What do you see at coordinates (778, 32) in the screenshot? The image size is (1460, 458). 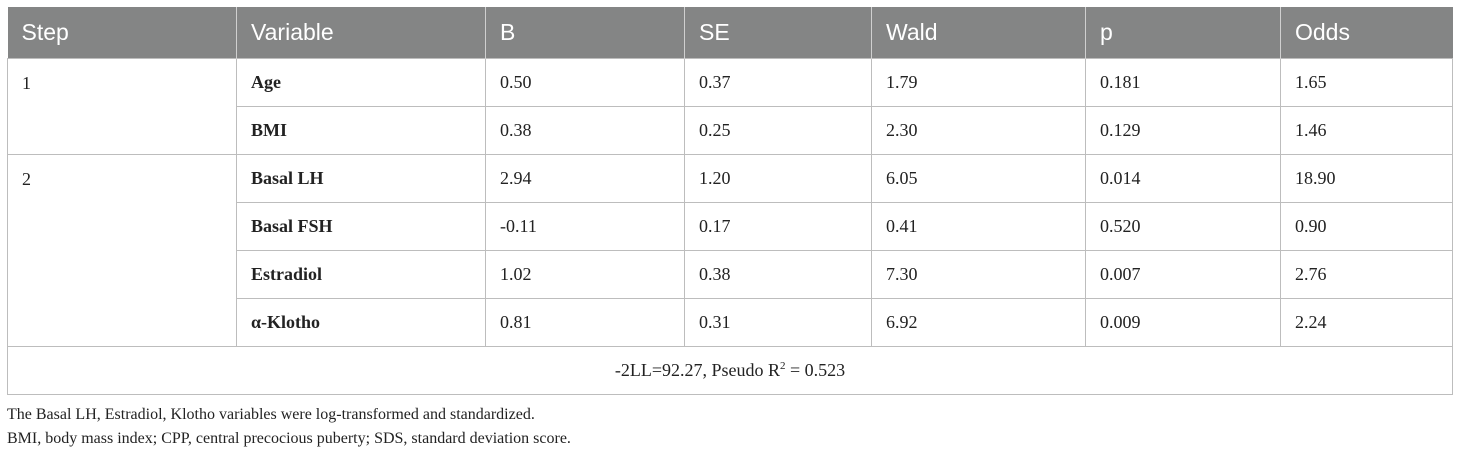 I see `header-se: SE` at bounding box center [778, 32].